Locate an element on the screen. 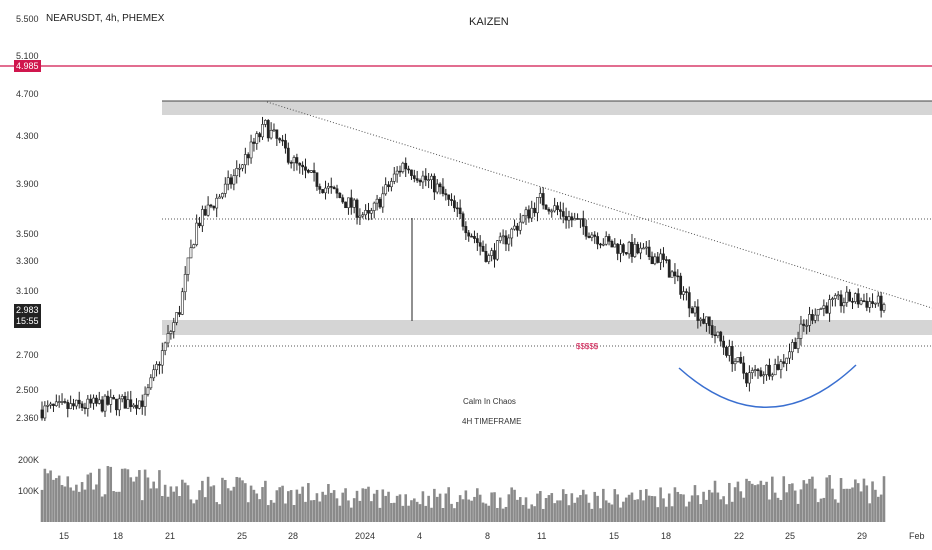 This screenshot has width=932, height=550. time-tick: 25 is located at coordinates (790, 536).